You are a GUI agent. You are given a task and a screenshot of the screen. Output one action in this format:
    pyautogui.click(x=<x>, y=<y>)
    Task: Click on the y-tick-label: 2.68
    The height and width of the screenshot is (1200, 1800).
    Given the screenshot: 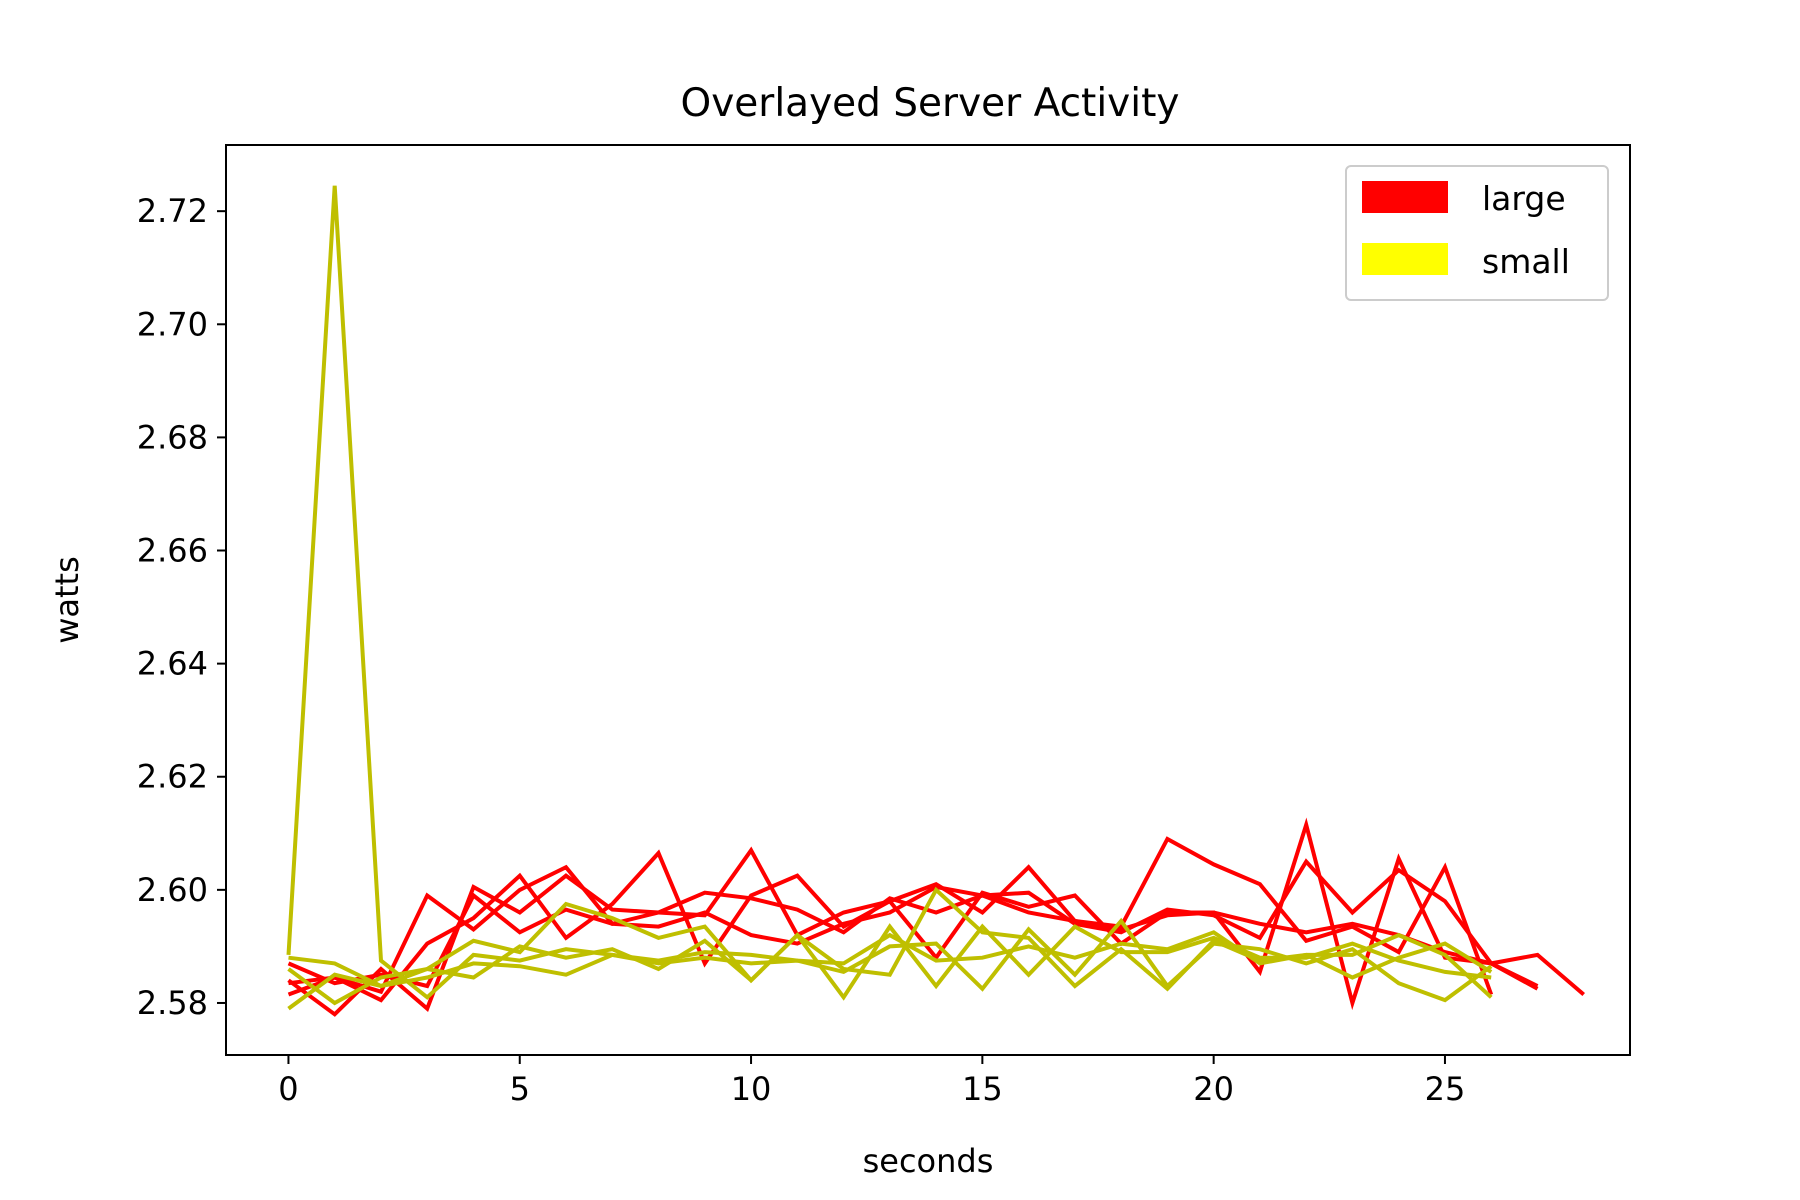 What is the action you would take?
    pyautogui.click(x=172, y=437)
    